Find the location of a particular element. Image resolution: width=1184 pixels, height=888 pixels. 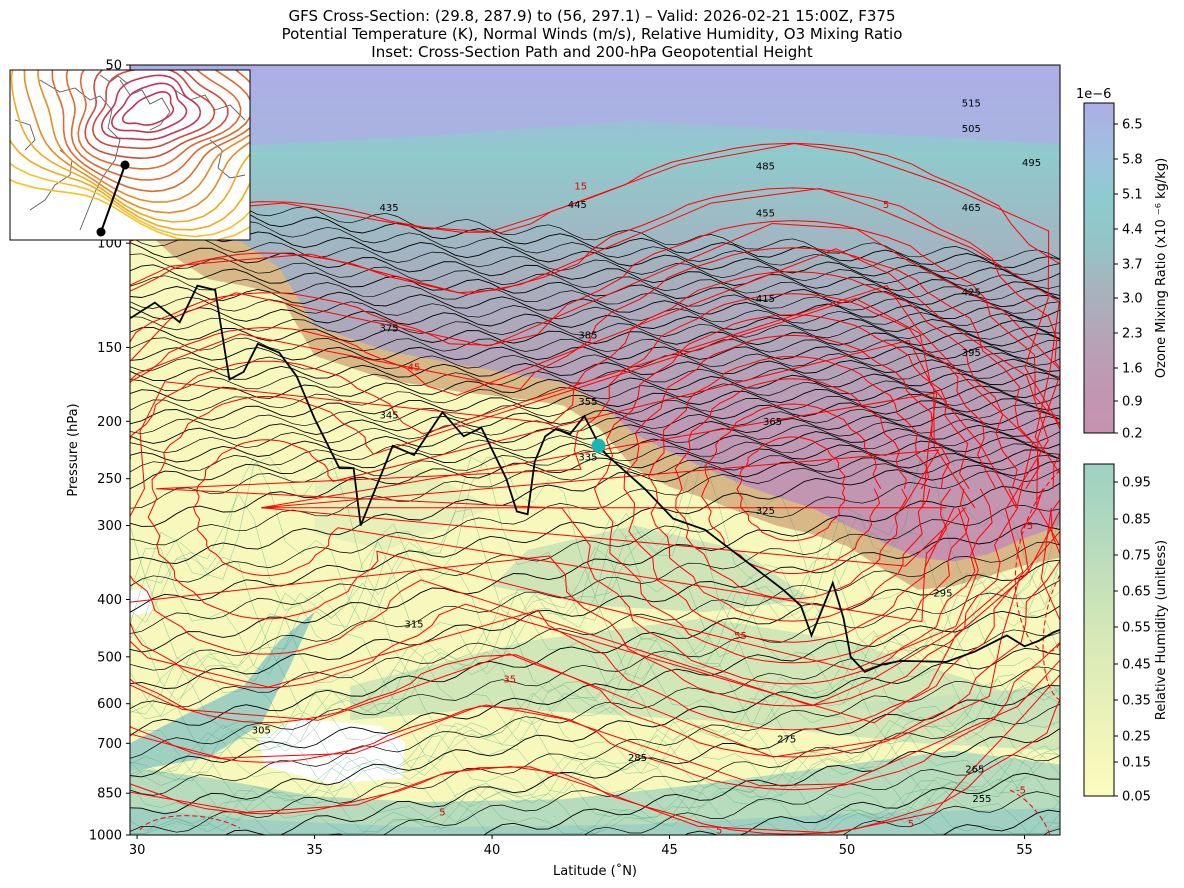

rh-tick-label-0: 0.95 is located at coordinates (1136, 483).